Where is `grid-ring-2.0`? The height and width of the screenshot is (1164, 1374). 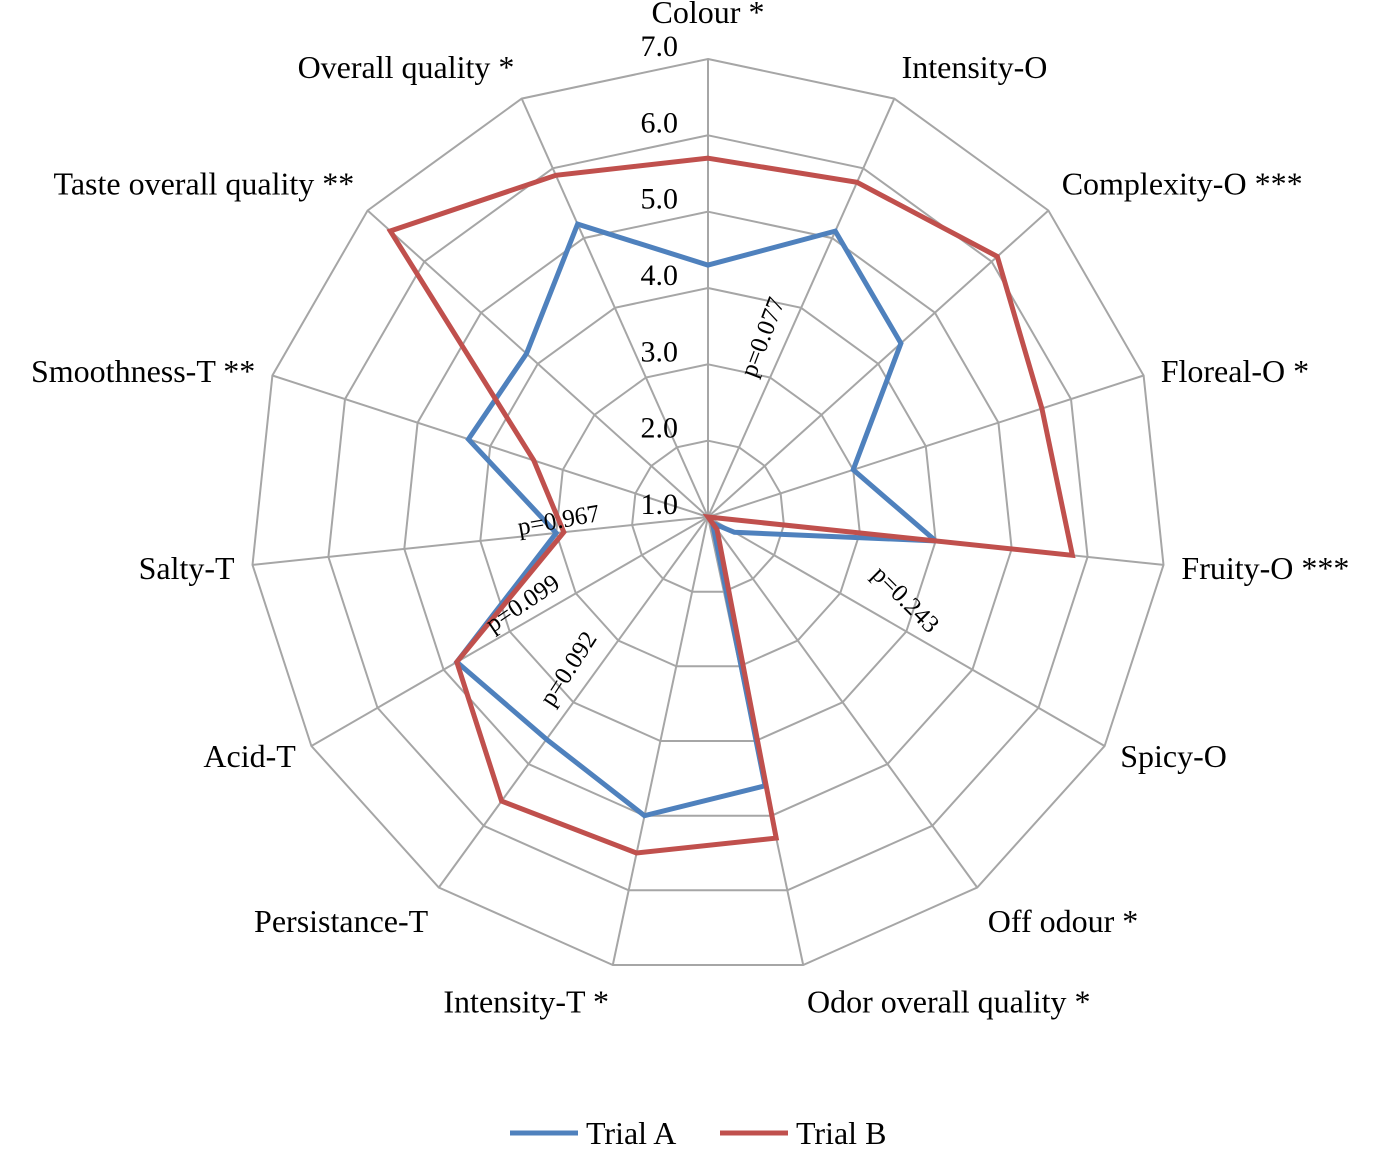
grid-ring-2.0 is located at coordinates (708, 516).